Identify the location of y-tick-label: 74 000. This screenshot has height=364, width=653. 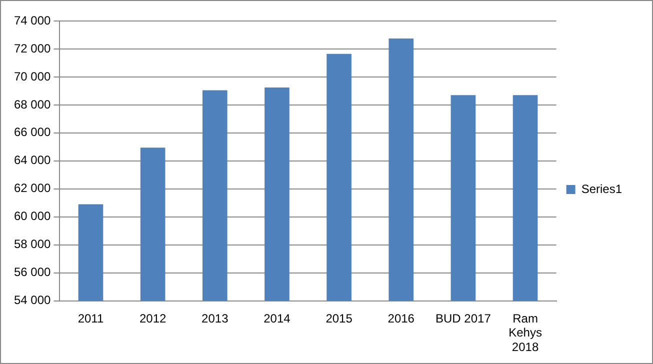
(33, 20).